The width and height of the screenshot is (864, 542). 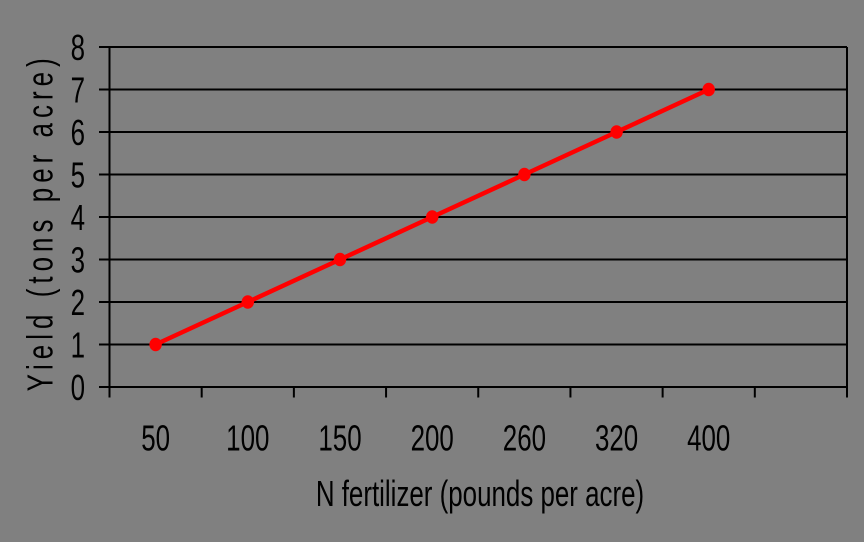 I want to click on svg-text: 2, so click(x=78, y=303).